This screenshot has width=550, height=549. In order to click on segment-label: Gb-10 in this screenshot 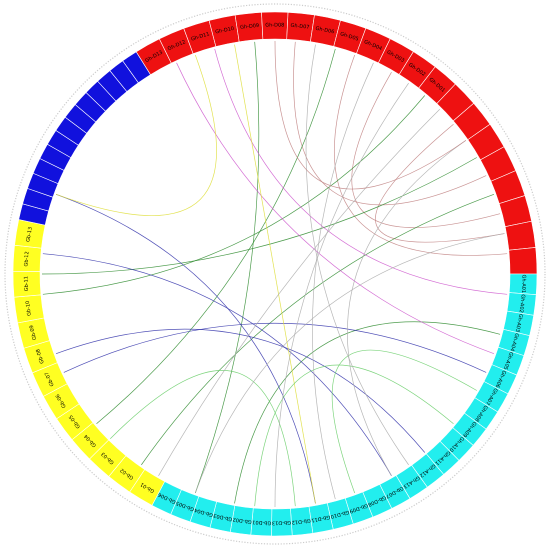, I will do `click(29, 308)`.